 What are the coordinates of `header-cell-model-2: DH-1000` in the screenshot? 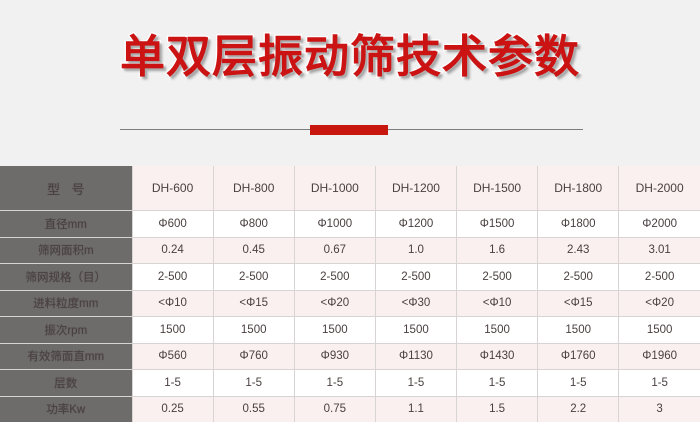 It's located at (335, 188).